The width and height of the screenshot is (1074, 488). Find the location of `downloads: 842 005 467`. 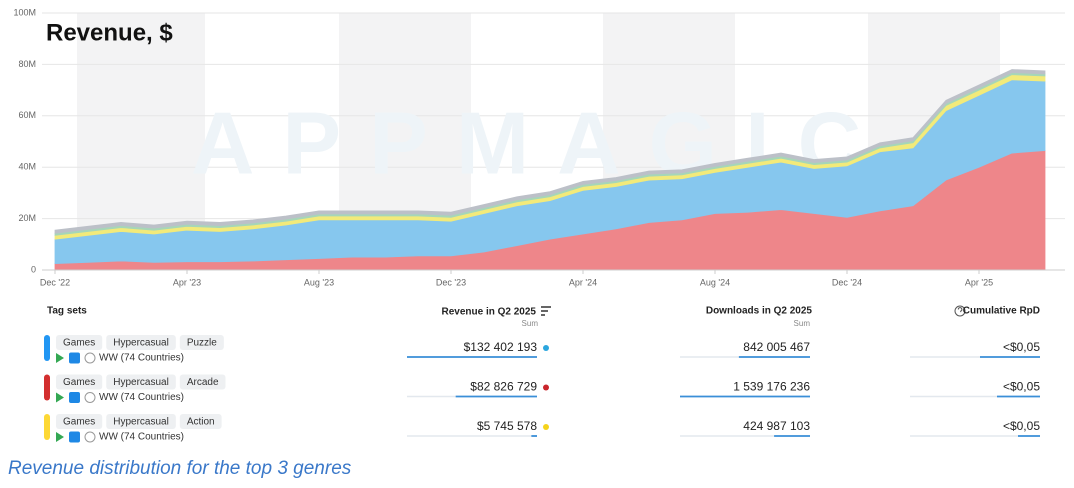

downloads: 842 005 467 is located at coordinates (776, 347).